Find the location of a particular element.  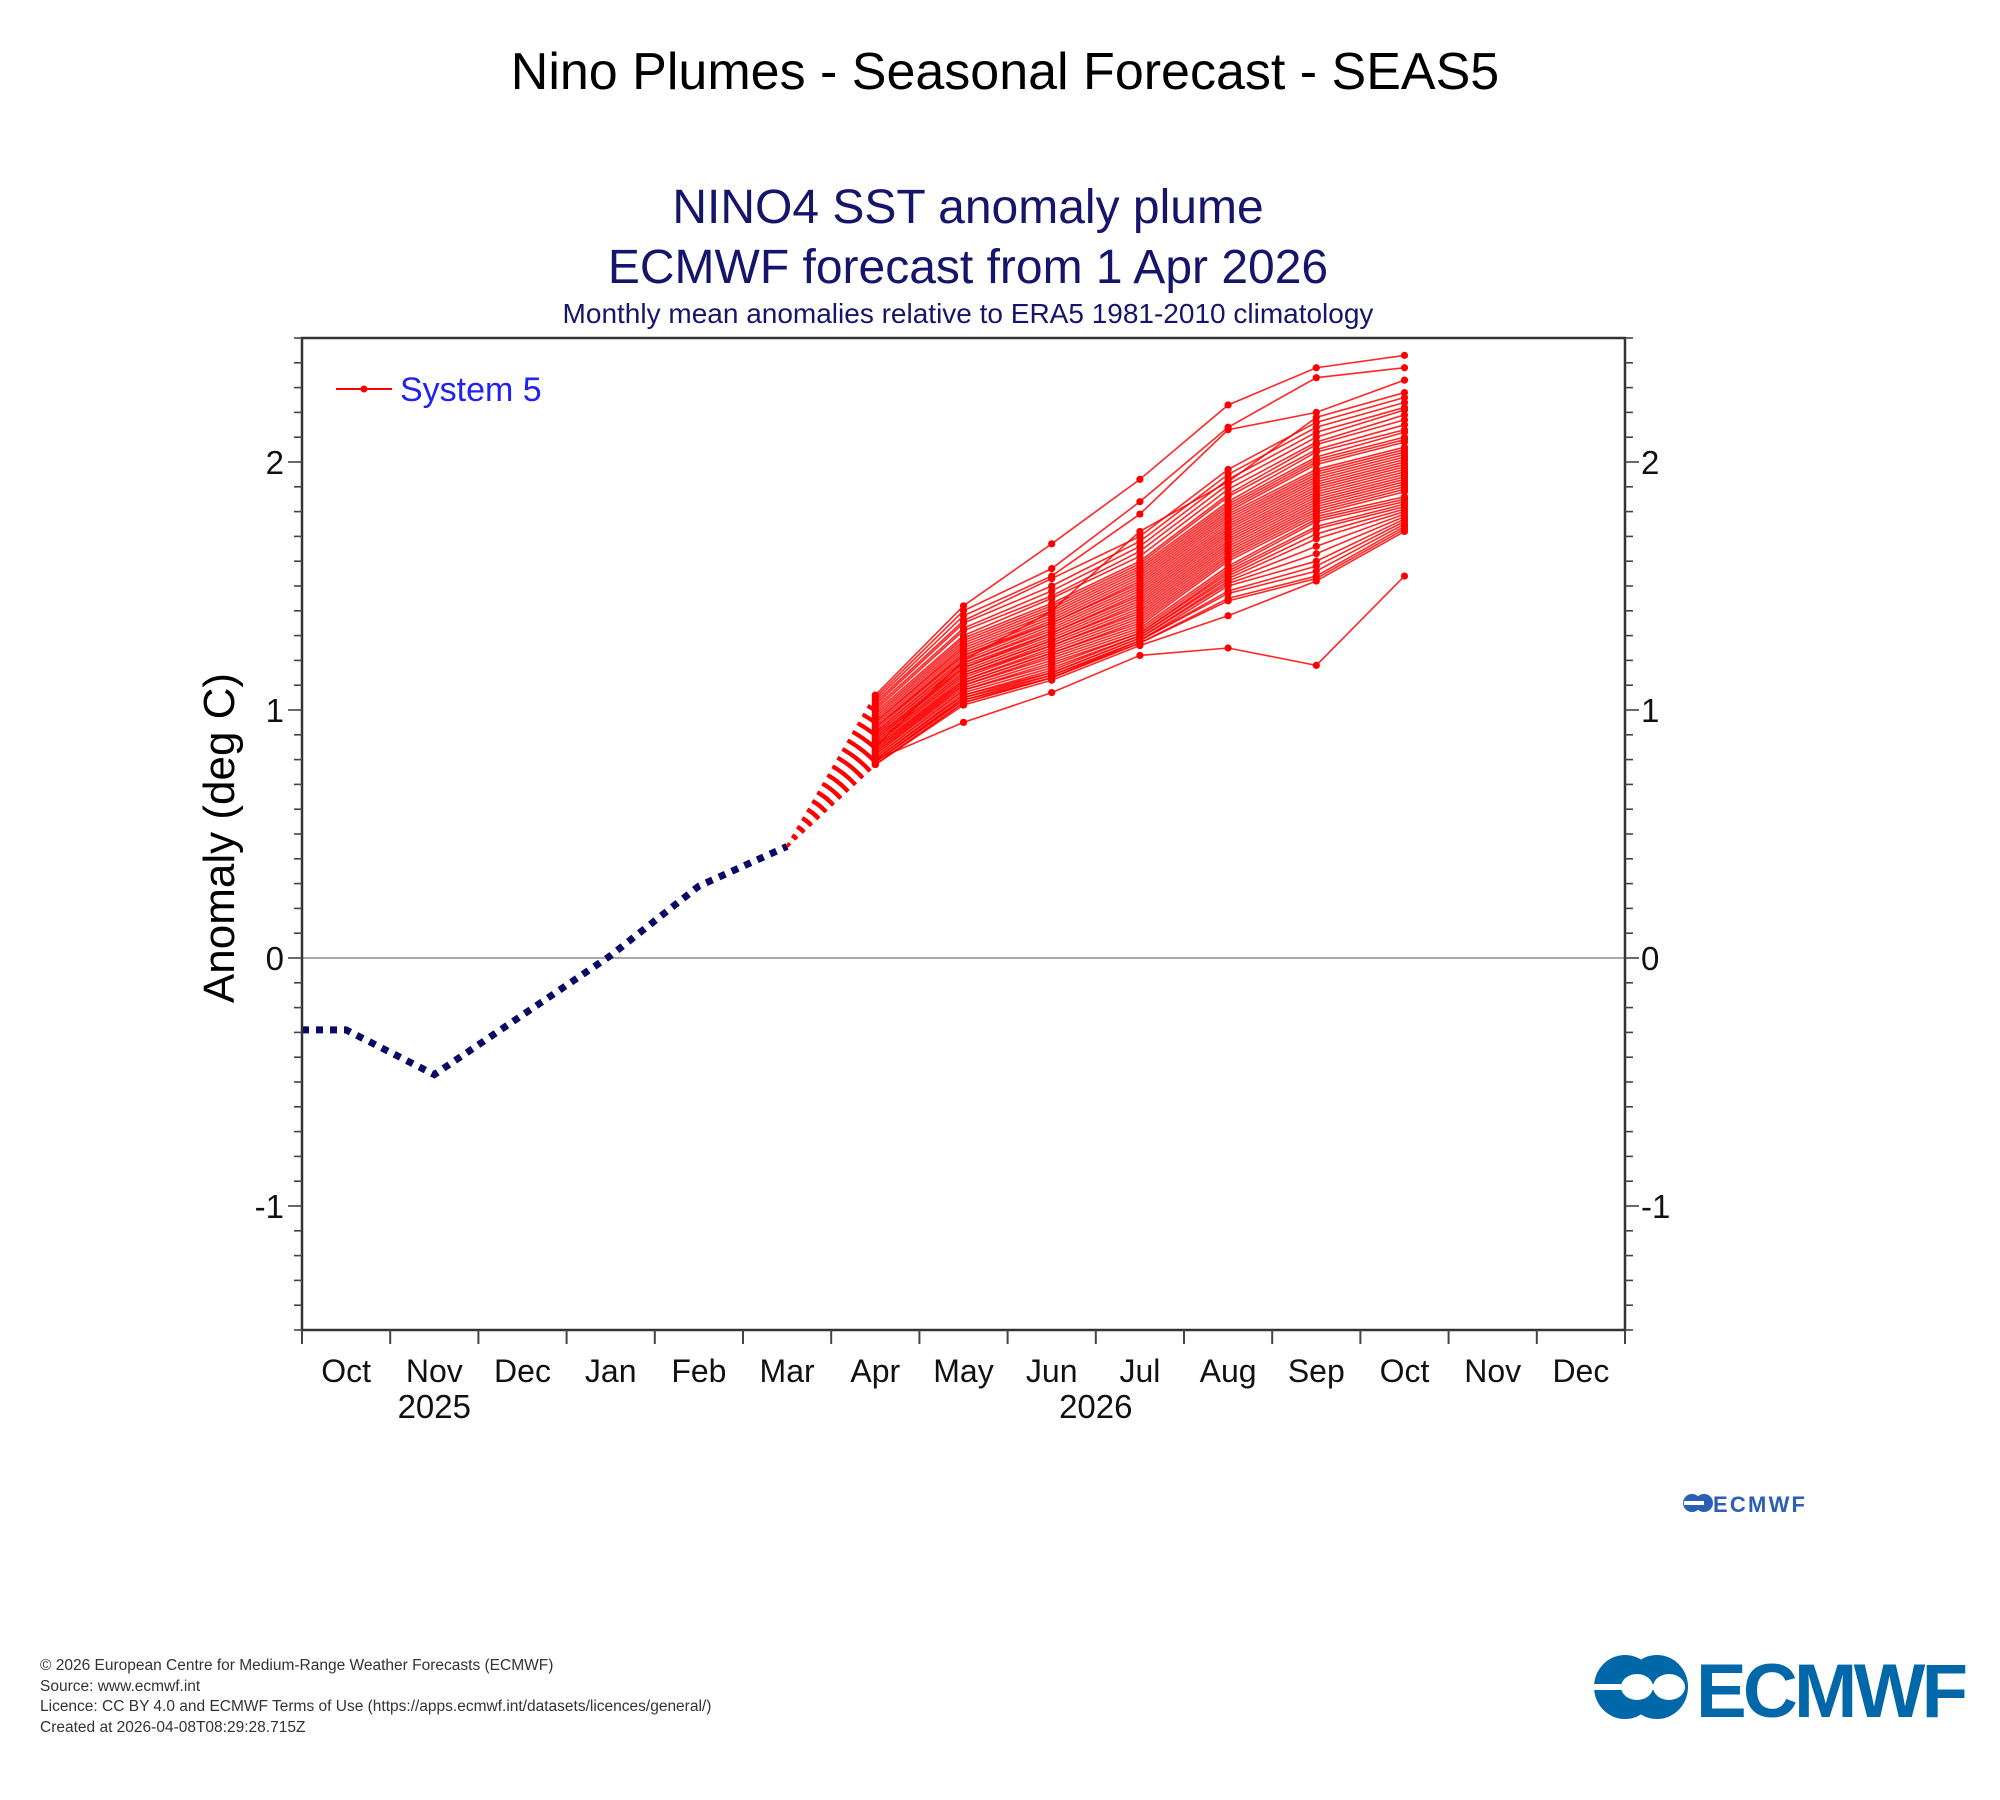

ecmwf-logo: ECMWF is located at coordinates (1780, 1688).